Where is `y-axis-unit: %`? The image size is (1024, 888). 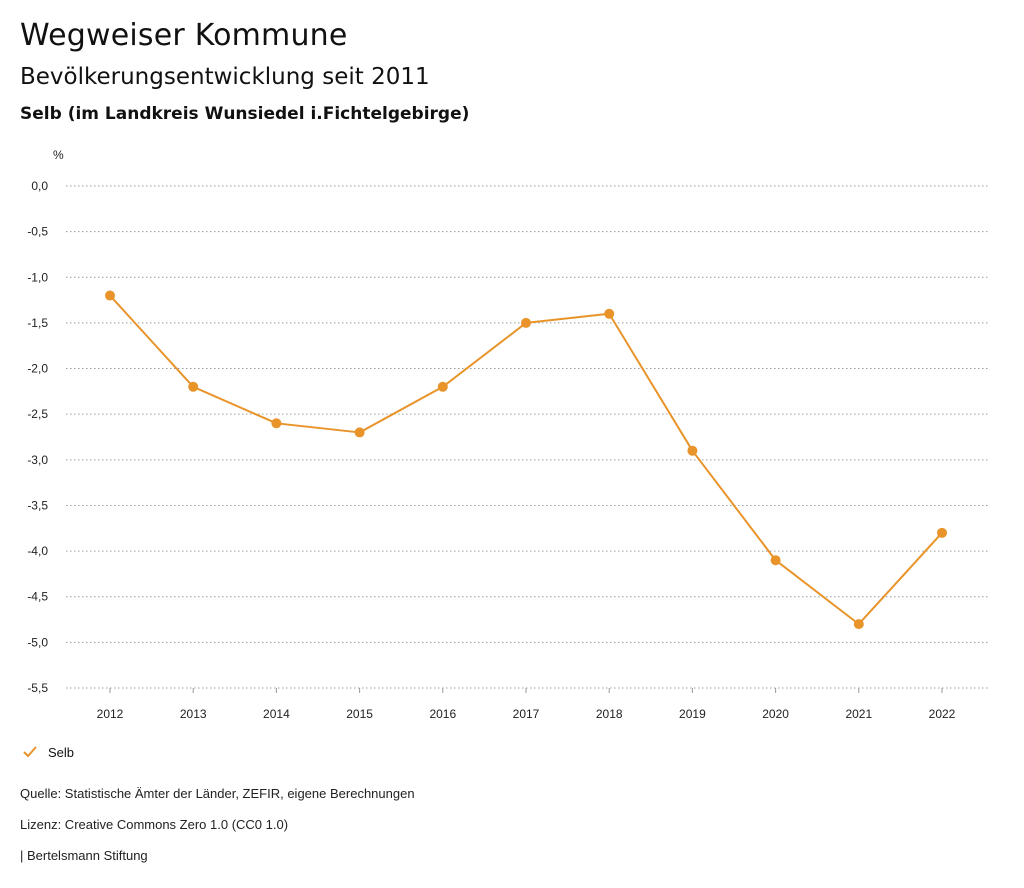 y-axis-unit: % is located at coordinates (58, 155).